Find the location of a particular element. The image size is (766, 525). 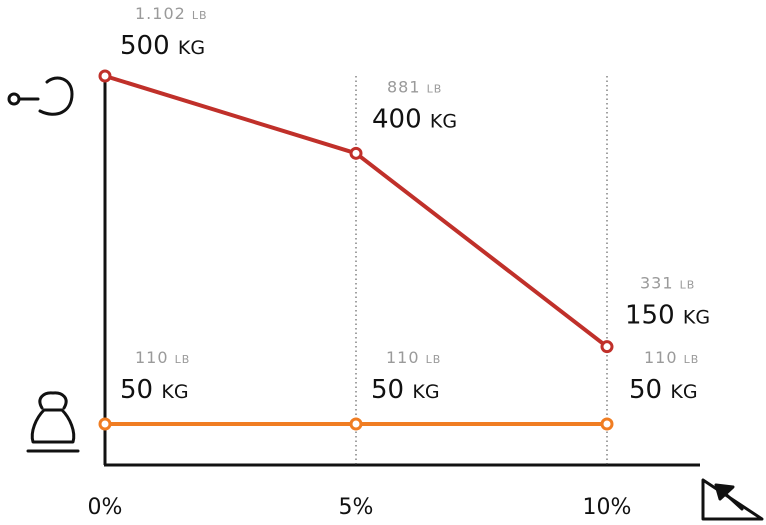

data-label-lb: 881 LB is located at coordinates (414, 86).